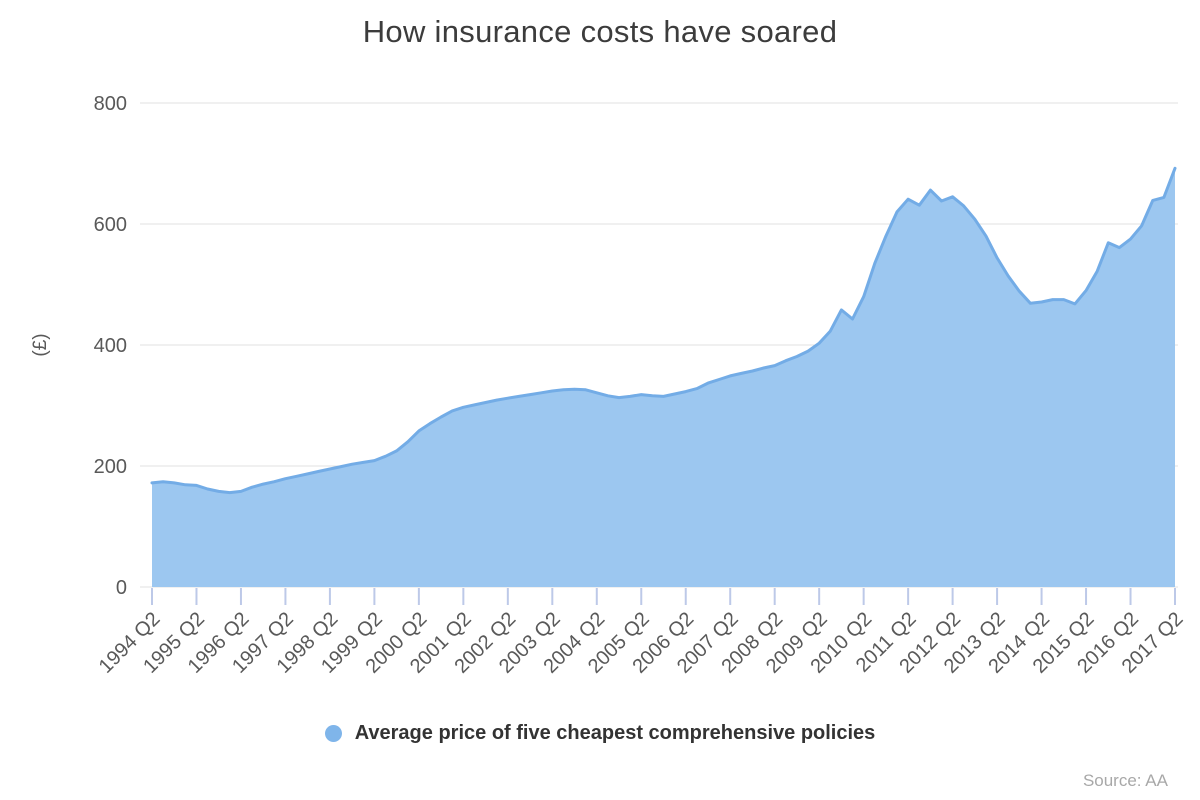 Image resolution: width=1200 pixels, height=800 pixels. Describe the element at coordinates (110, 467) in the screenshot. I see `y-tick-label: 200` at that location.